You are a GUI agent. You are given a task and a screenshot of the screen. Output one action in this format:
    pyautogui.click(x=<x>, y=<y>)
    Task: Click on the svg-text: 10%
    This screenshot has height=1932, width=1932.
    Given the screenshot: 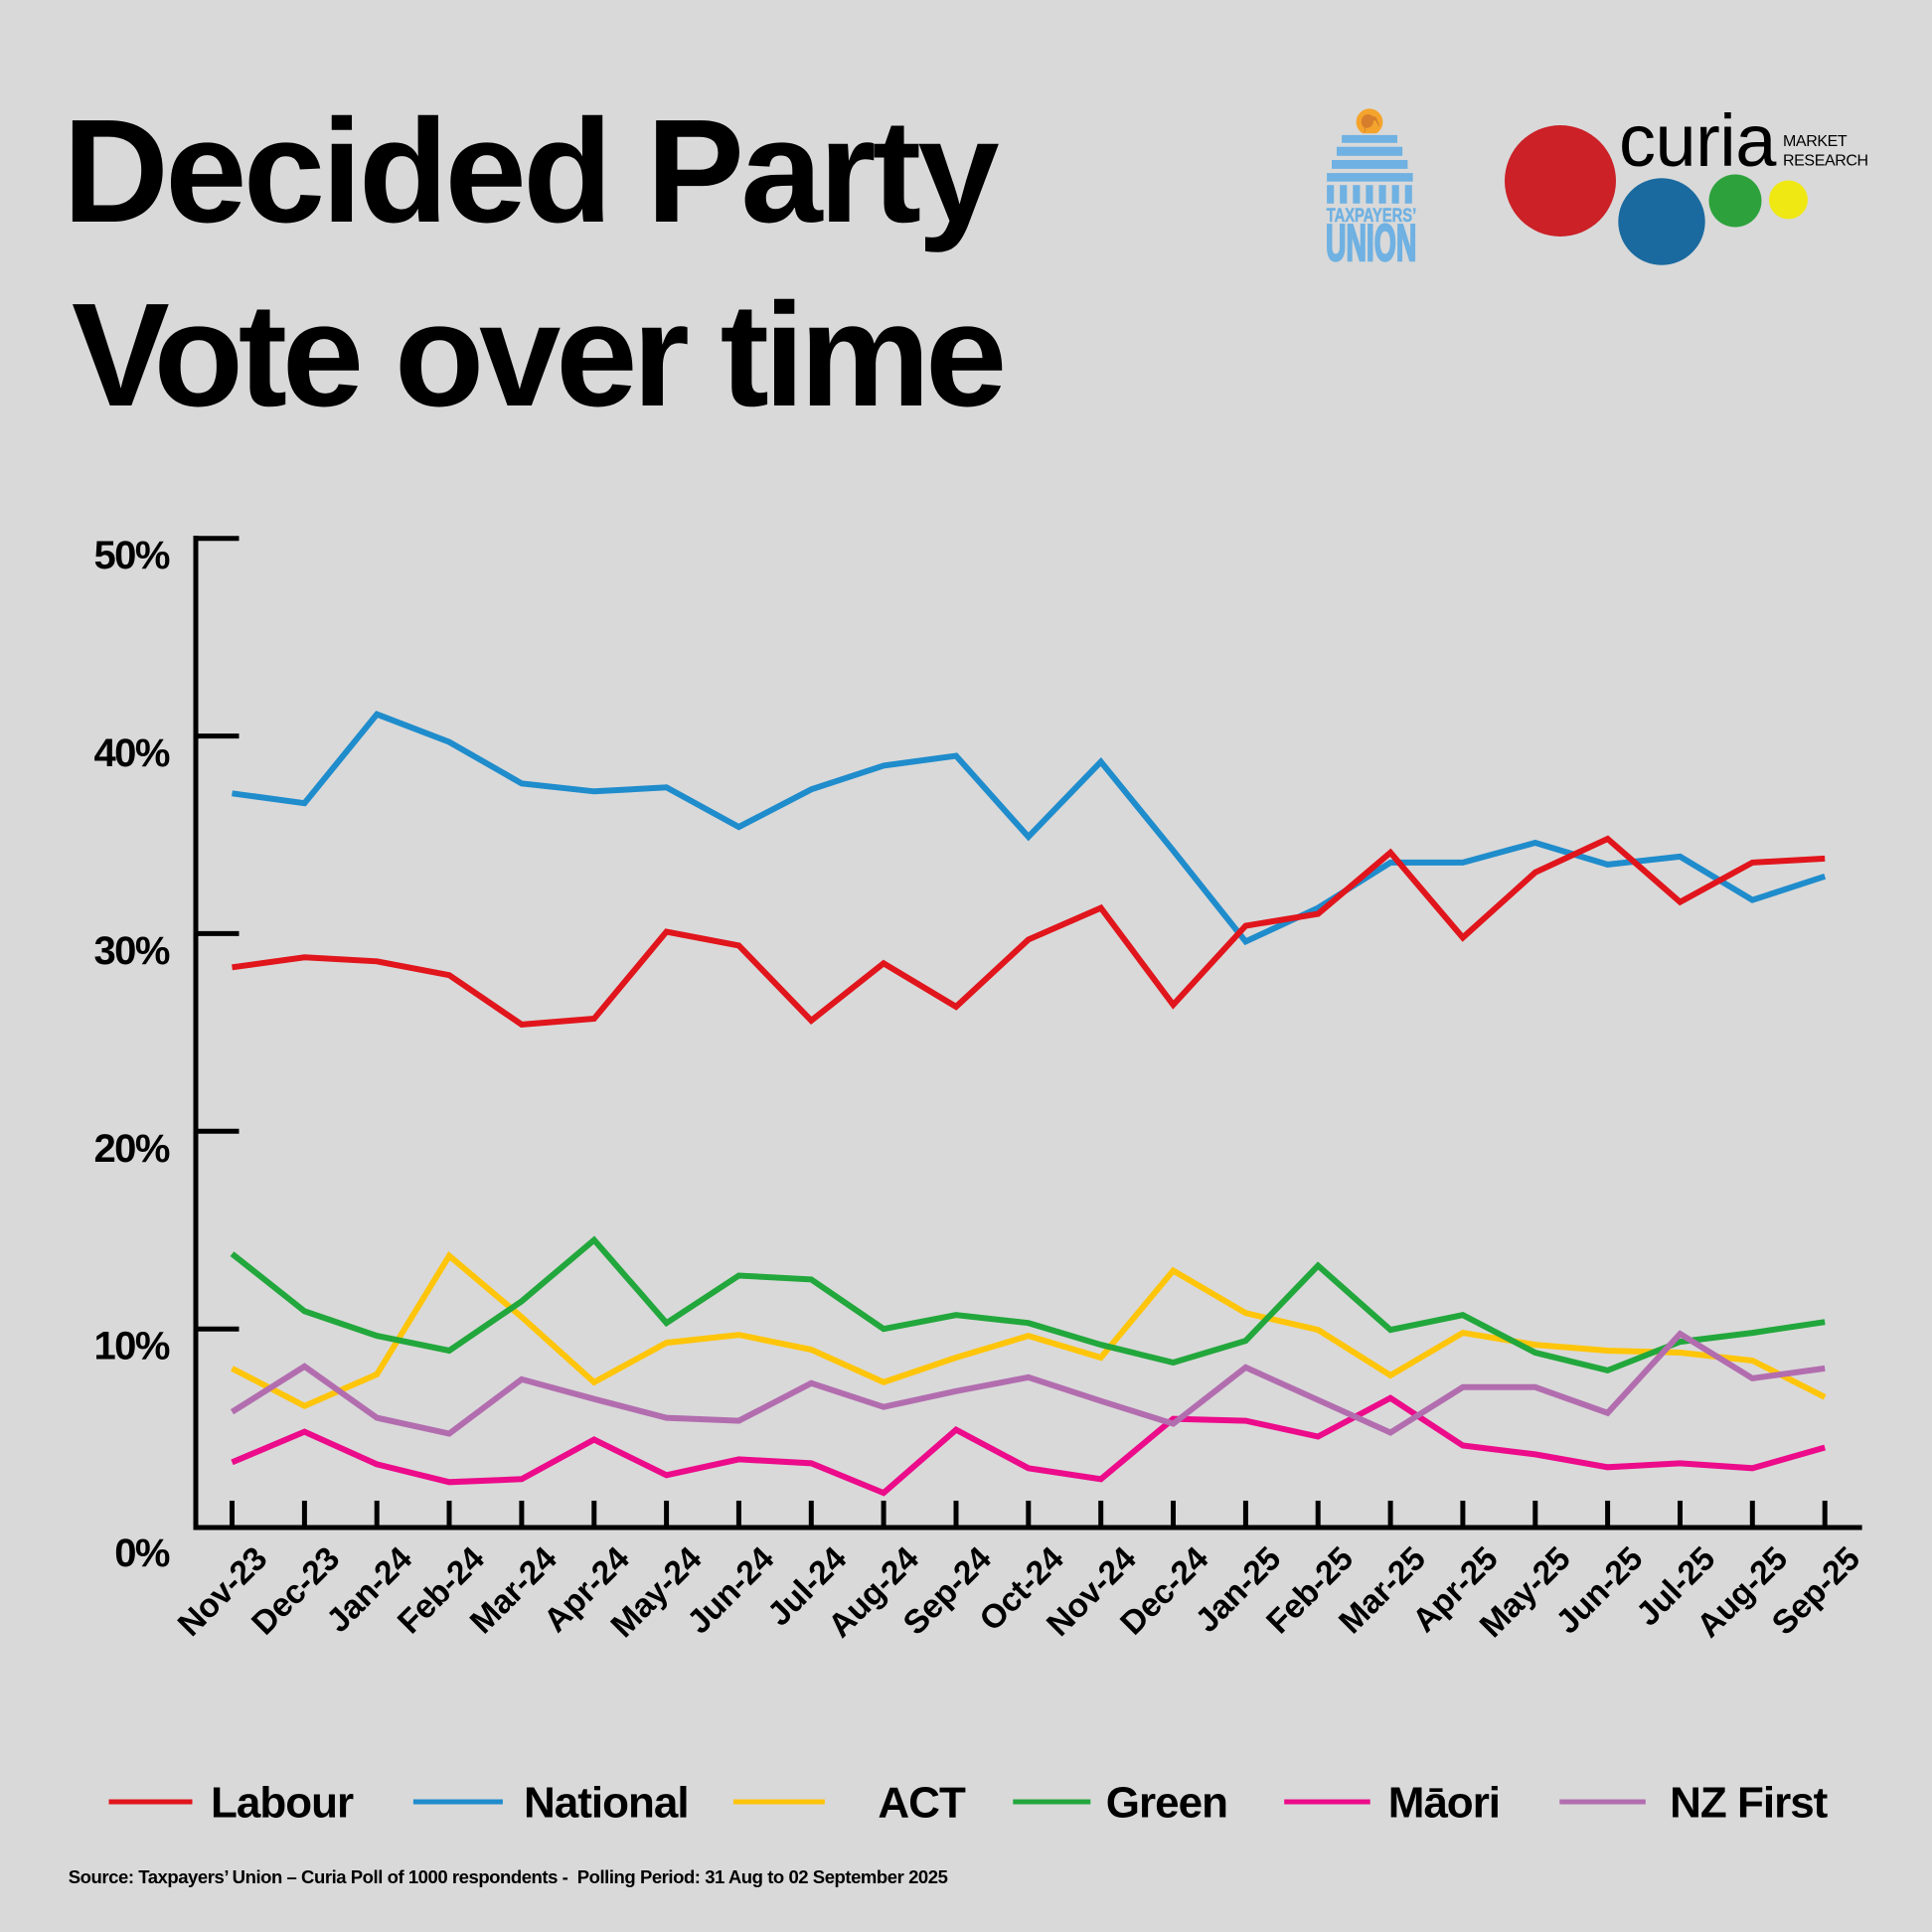 What is the action you would take?
    pyautogui.click(x=131, y=1346)
    